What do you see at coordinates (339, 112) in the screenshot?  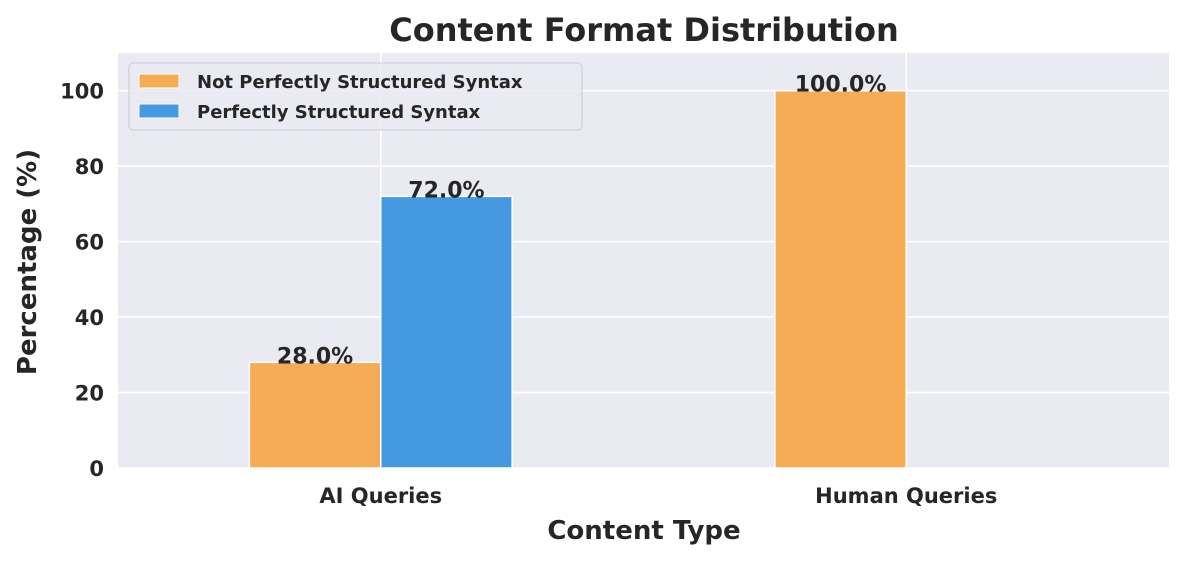 I see `legend-label: Perfectly Structured Syntax` at bounding box center [339, 112].